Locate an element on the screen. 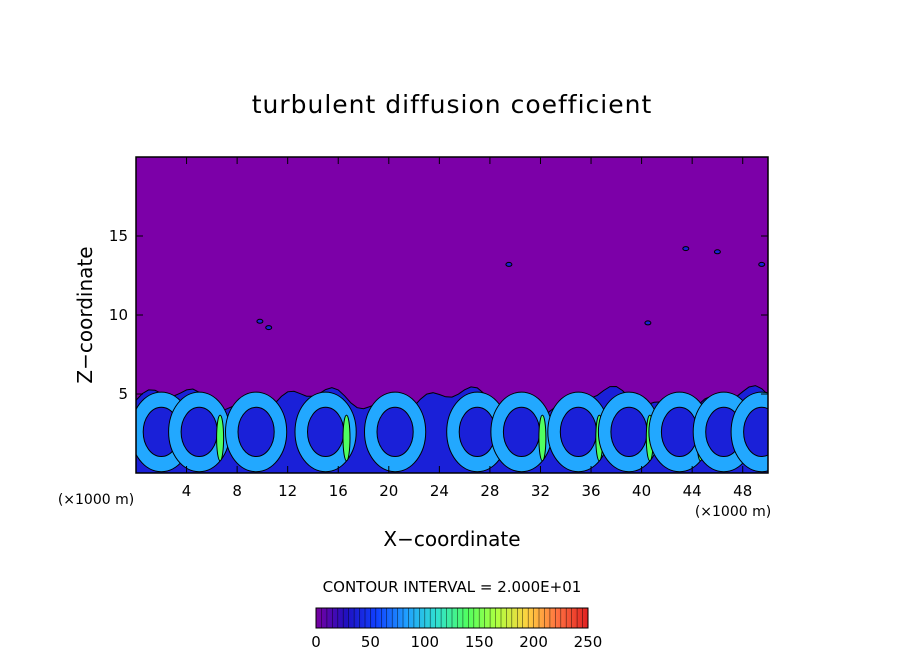 This screenshot has width=904, height=654. colorbar-tick-label: 200 is located at coordinates (533, 642).